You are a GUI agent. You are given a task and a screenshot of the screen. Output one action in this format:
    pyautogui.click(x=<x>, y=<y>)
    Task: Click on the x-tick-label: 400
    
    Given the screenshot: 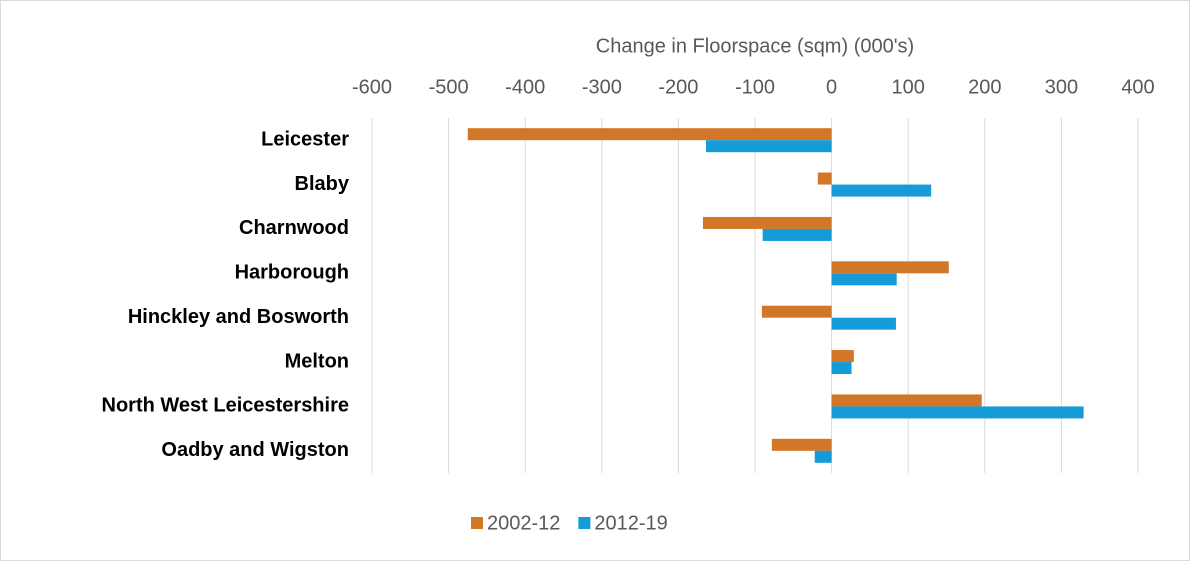 What is the action you would take?
    pyautogui.click(x=1137, y=87)
    